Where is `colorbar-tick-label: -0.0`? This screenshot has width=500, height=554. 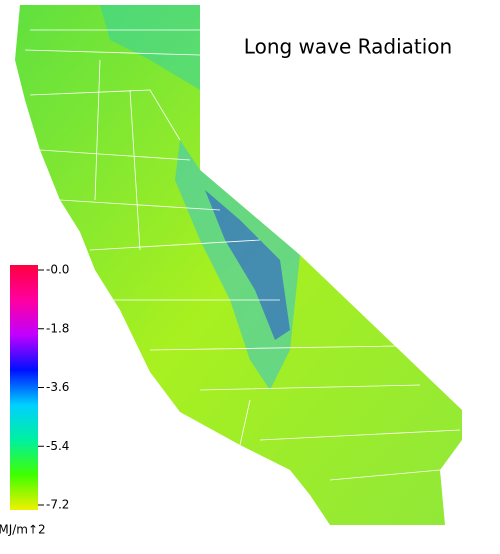 colorbar-tick-label: -0.0 is located at coordinates (57, 270).